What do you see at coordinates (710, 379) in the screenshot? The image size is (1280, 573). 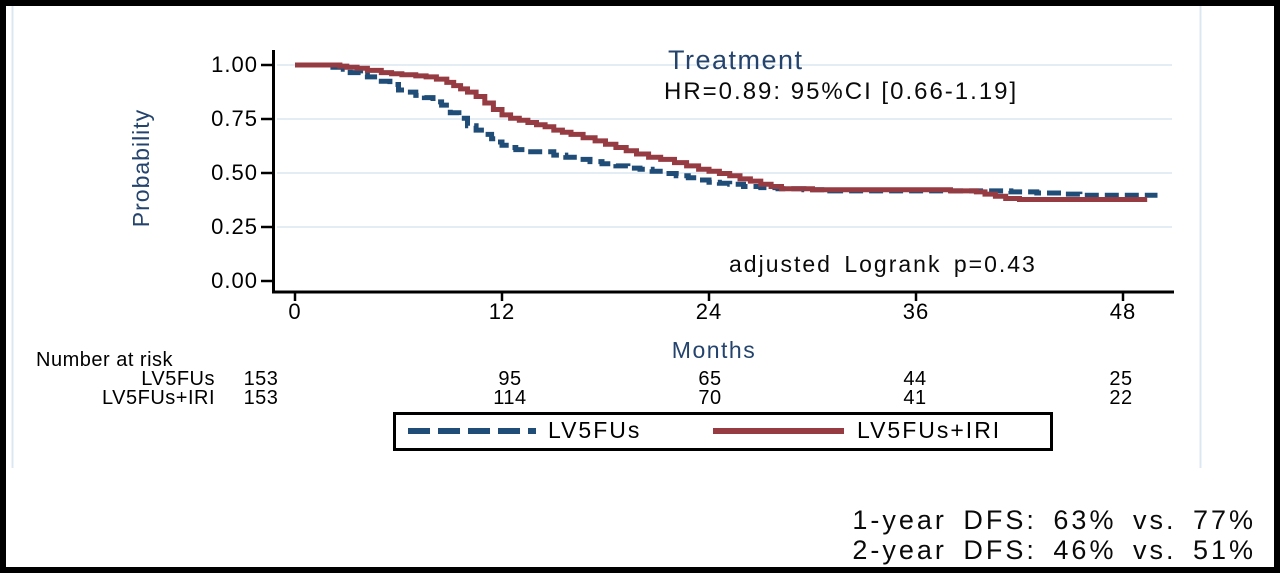 I see `risk-value: 65` at bounding box center [710, 379].